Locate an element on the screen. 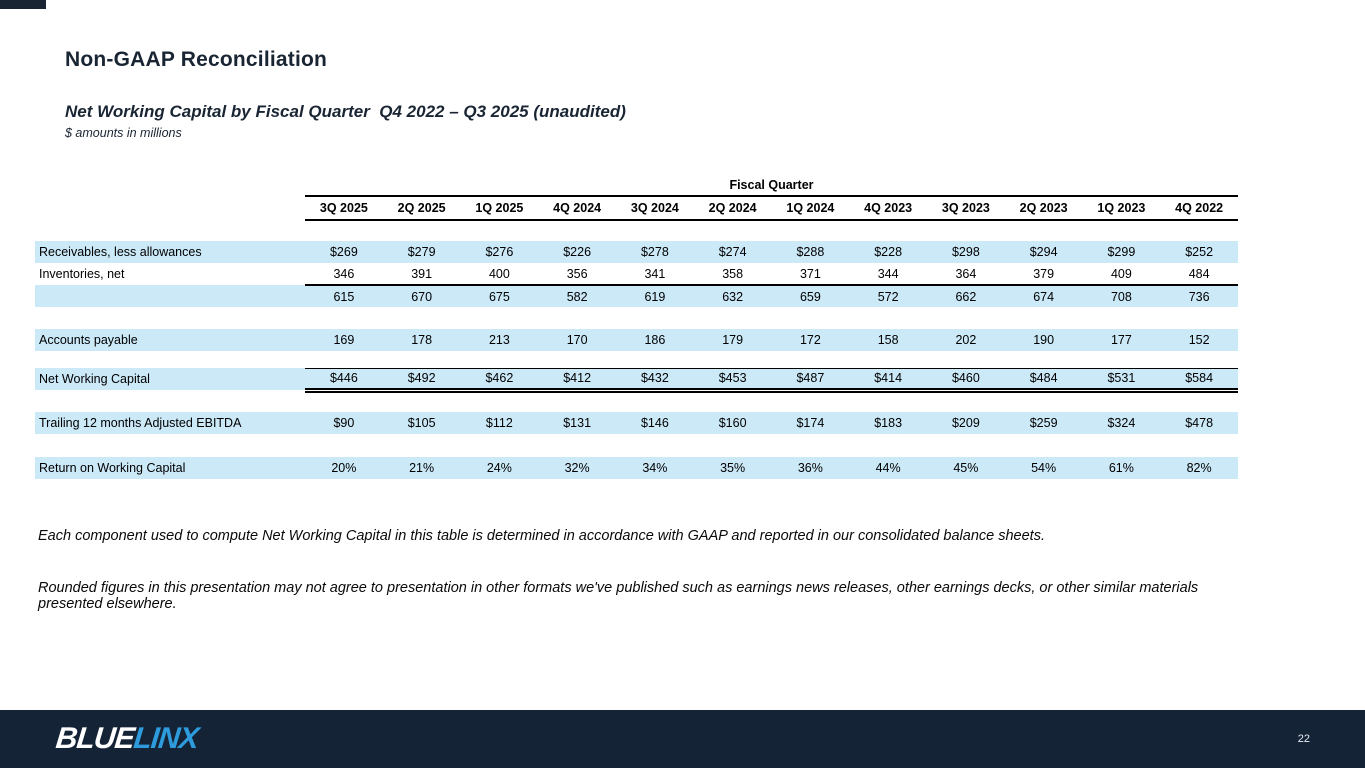  value-cell: 615 is located at coordinates (344, 296).